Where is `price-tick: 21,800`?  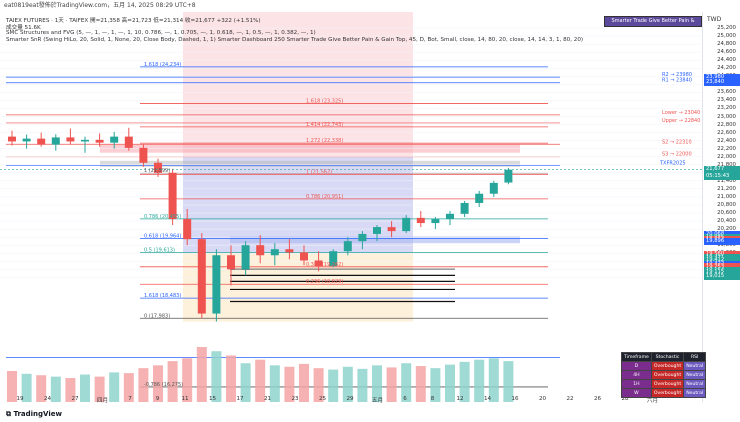 price-tick: 21,800 is located at coordinates (726, 164).